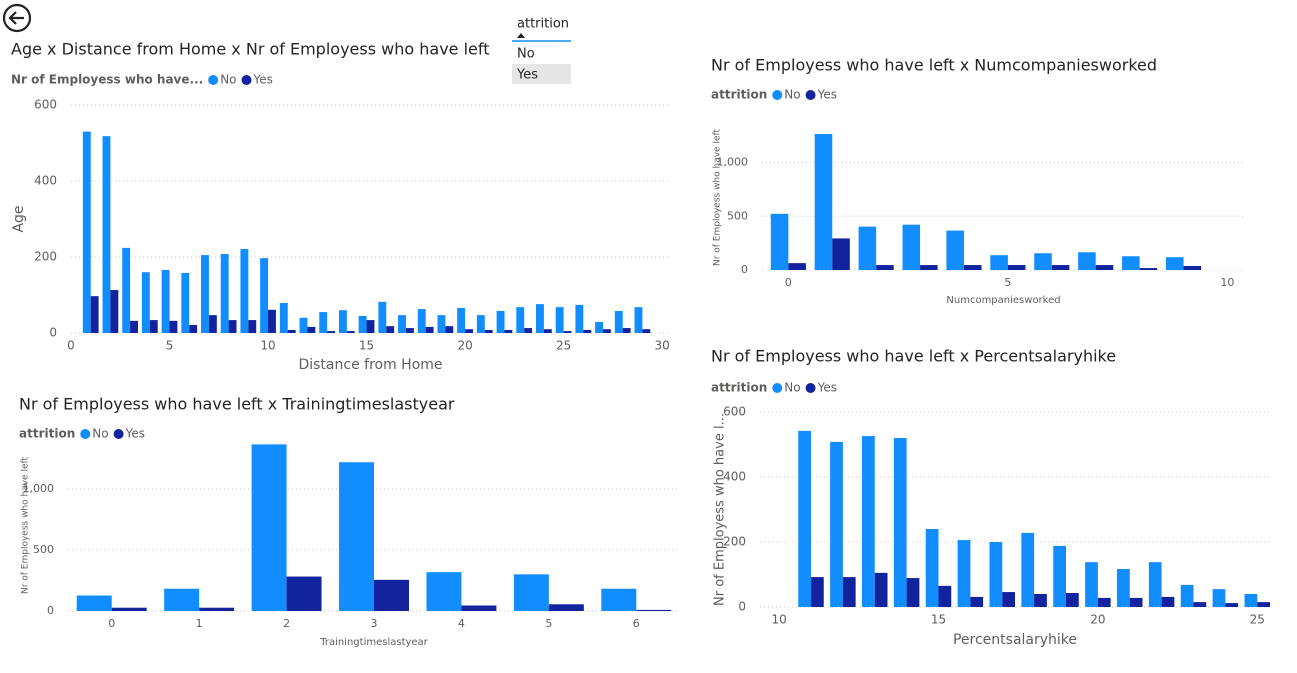 Image resolution: width=1297 pixels, height=673 pixels. What do you see at coordinates (526, 54) in the screenshot?
I see `slicer-item: No` at bounding box center [526, 54].